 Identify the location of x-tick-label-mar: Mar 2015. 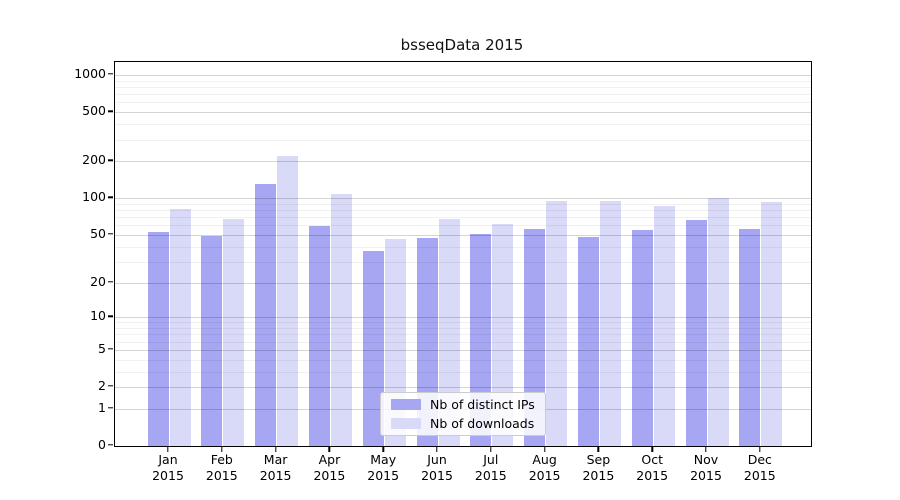
(275, 467).